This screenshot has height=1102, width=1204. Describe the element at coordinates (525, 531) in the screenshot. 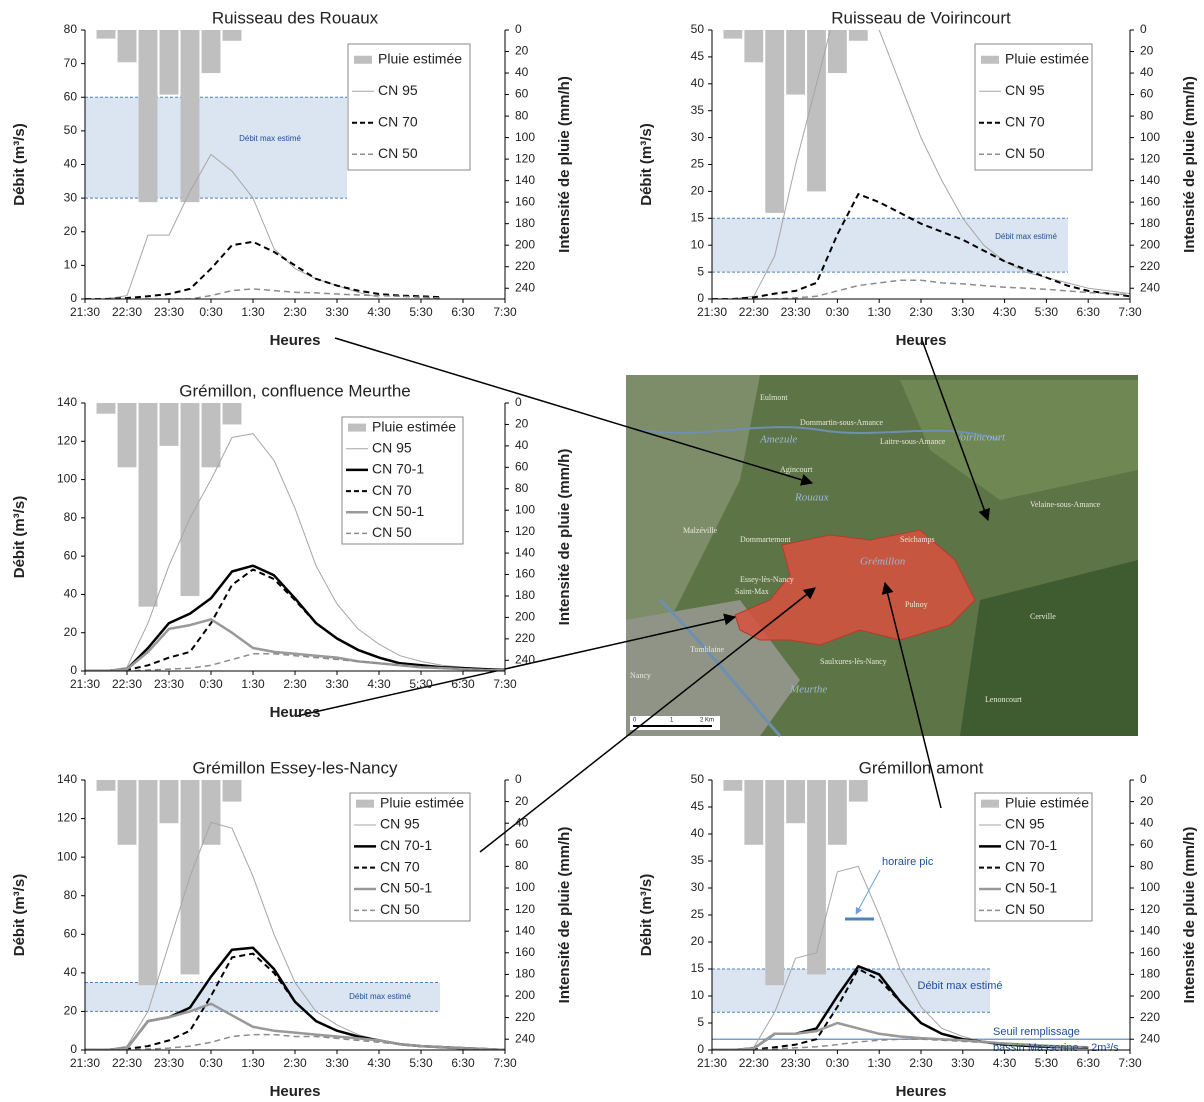

I see `y2-tick-label: 120` at that location.